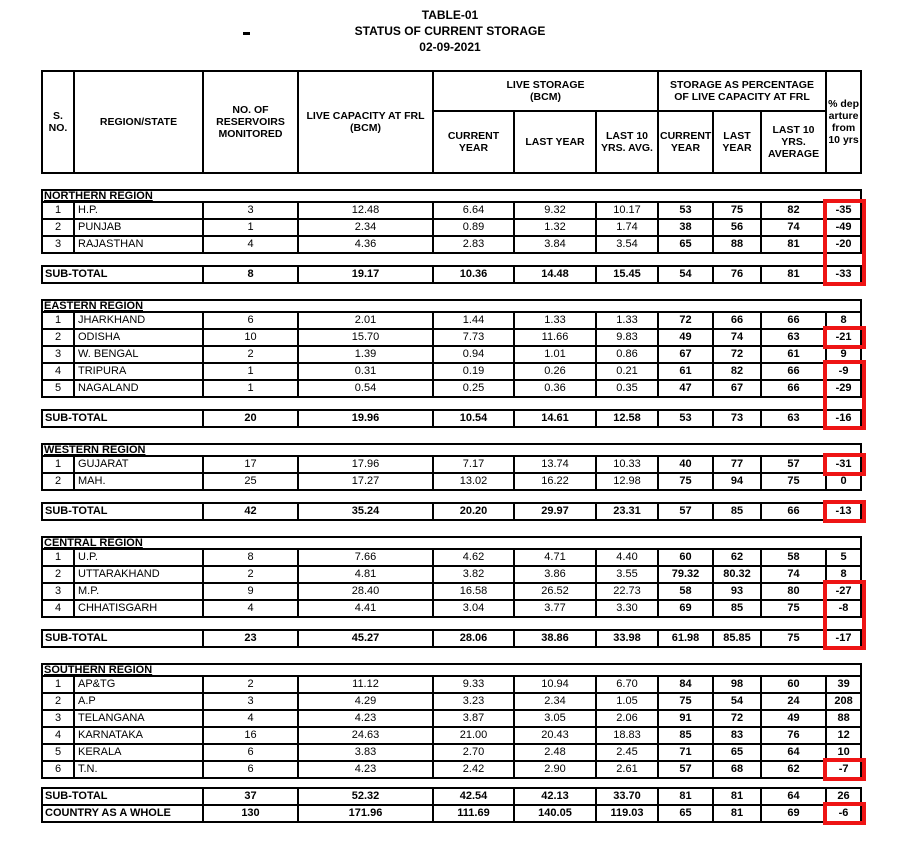 This screenshot has height=858, width=900. Describe the element at coordinates (365, 684) in the screenshot. I see `cell-capacity: 11.12` at that location.